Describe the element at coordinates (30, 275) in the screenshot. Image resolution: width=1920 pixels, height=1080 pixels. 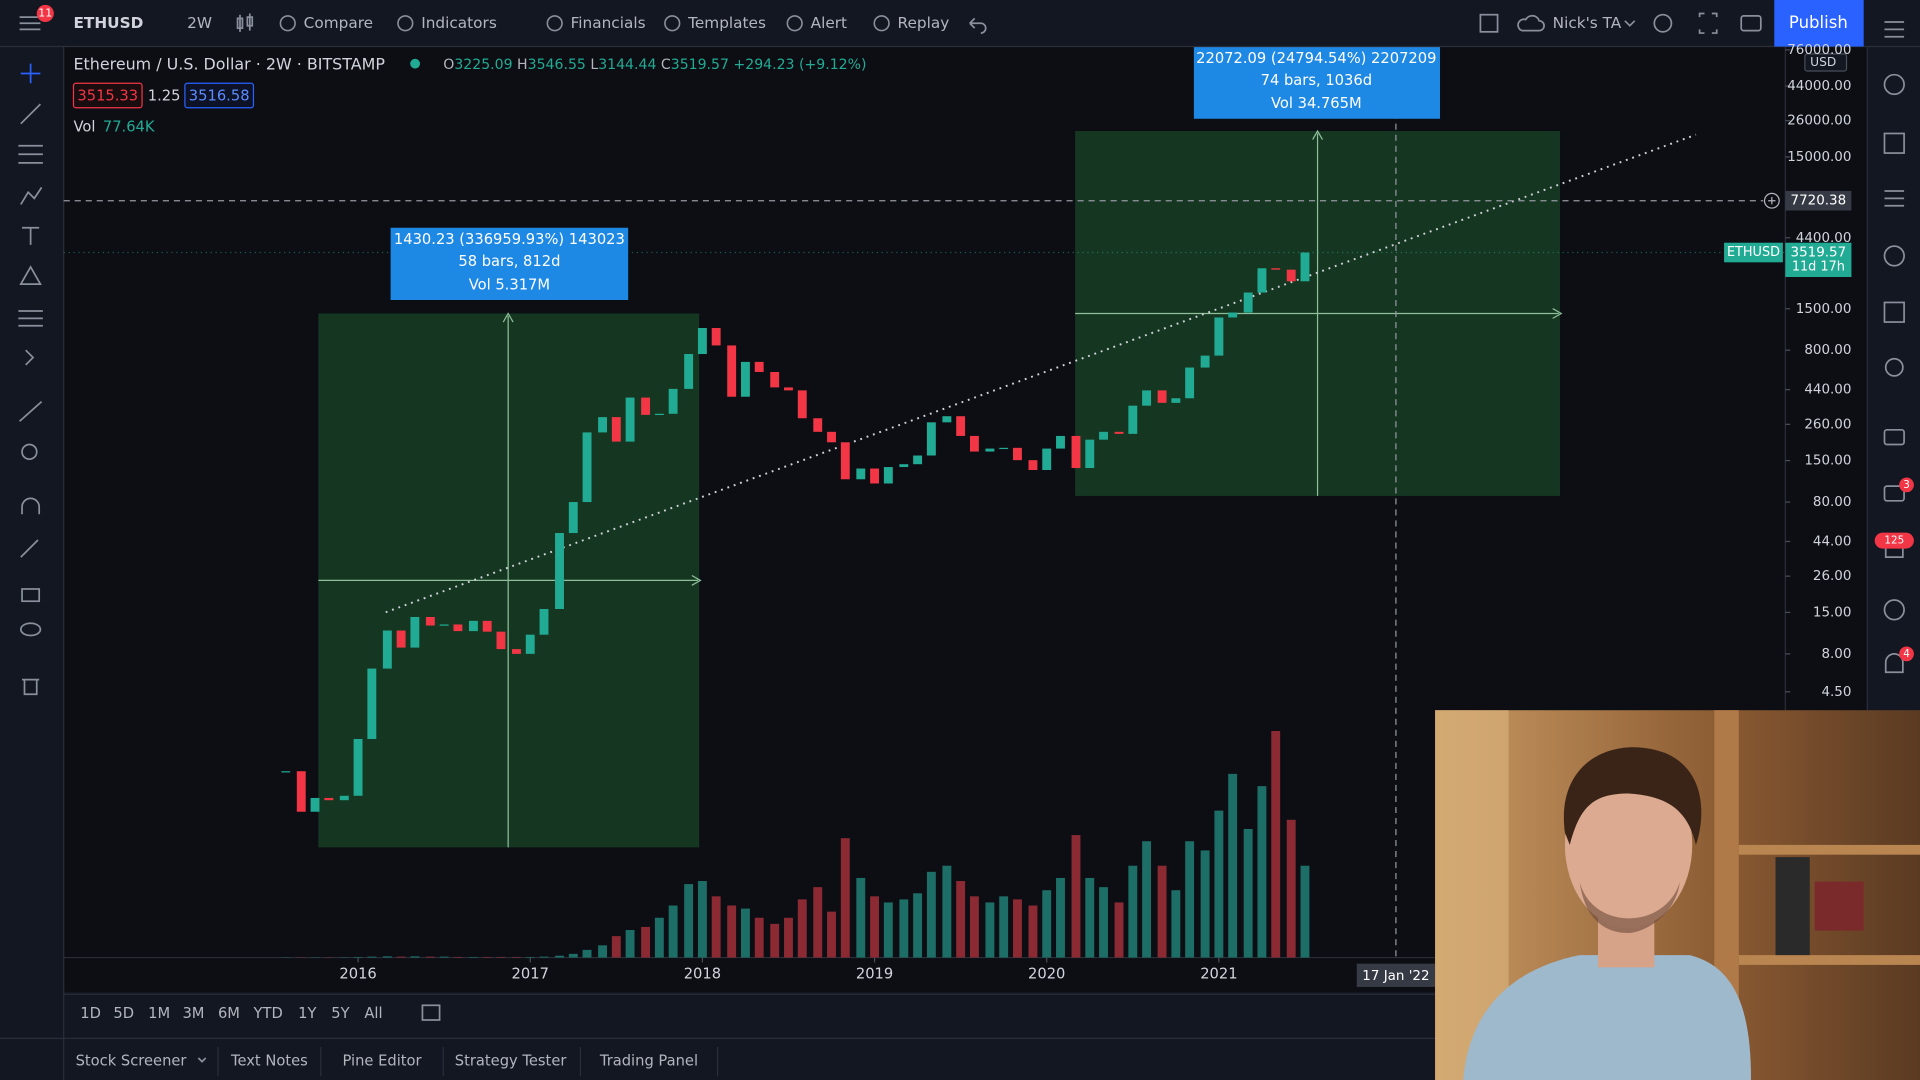
I see `pattern-tool` at that location.